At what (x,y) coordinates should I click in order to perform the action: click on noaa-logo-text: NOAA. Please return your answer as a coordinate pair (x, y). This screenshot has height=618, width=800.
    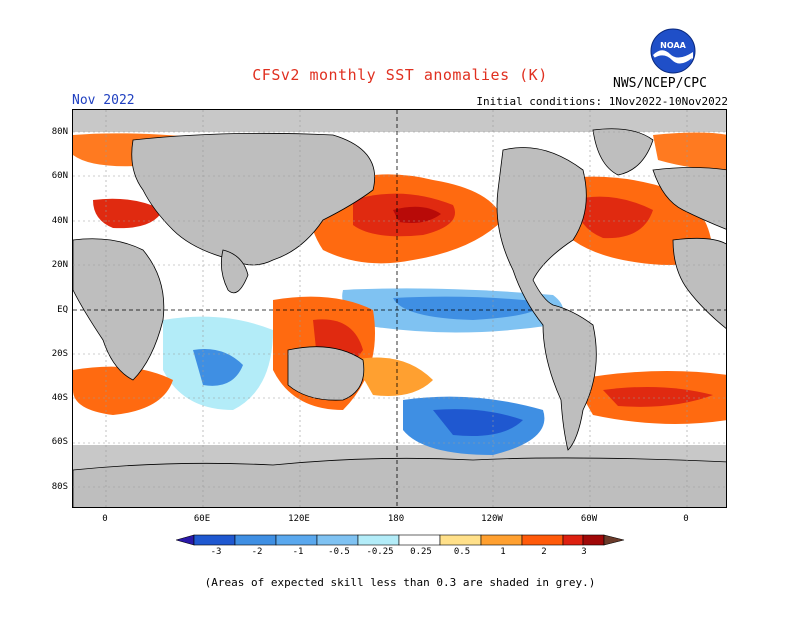
    Looking at the image, I should click on (673, 45).